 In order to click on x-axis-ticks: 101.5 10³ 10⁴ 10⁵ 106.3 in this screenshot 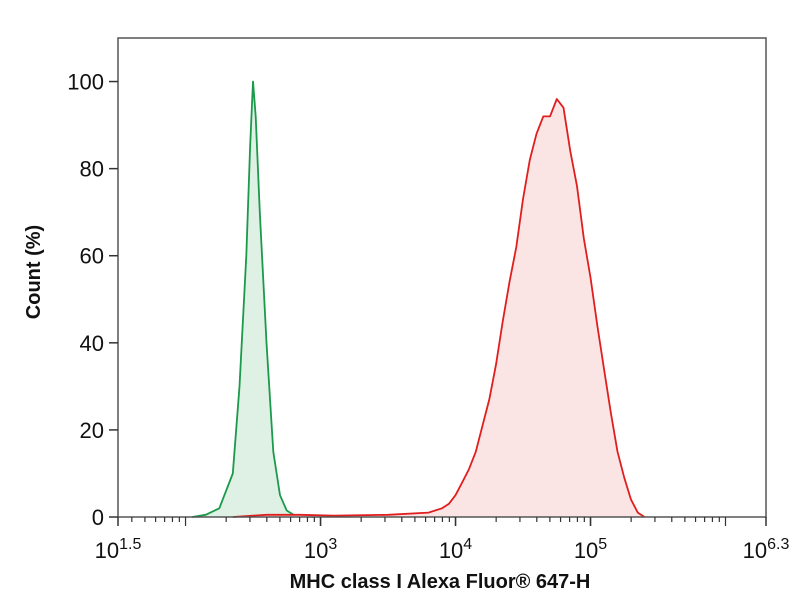, I will do `click(442, 540)`.